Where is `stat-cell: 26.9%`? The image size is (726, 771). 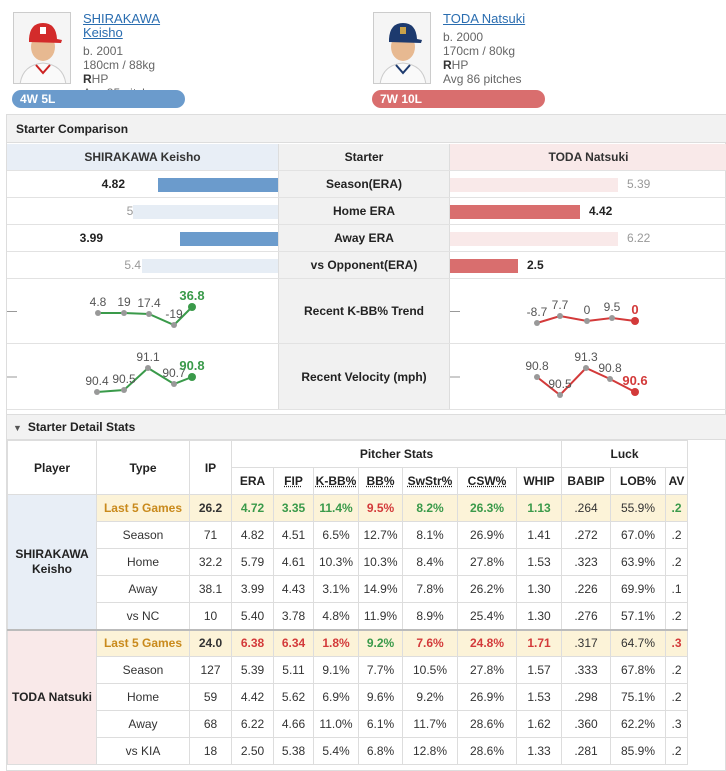
stat-cell: 26.9% is located at coordinates (487, 697).